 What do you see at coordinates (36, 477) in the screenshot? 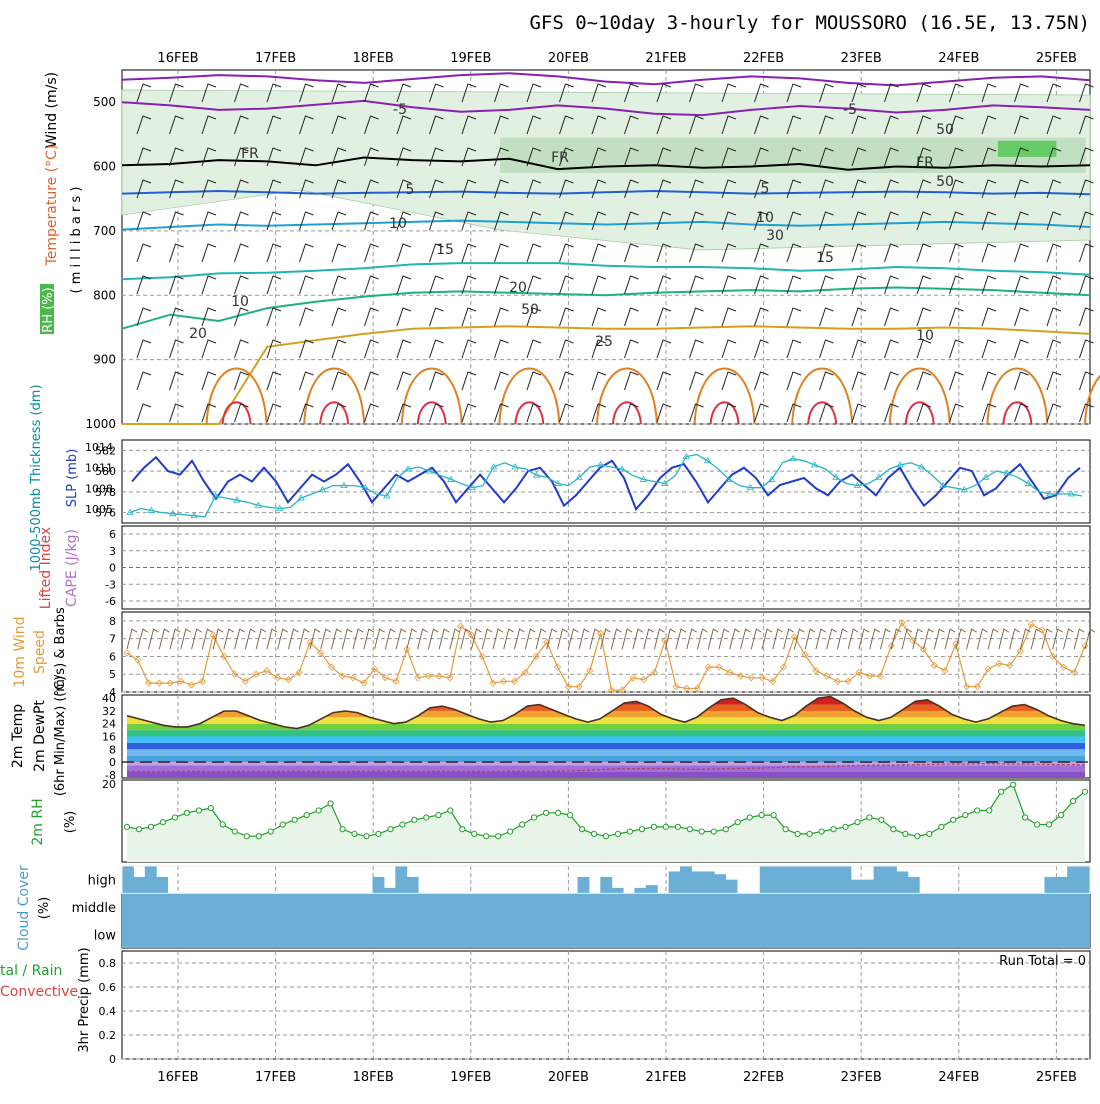
I see `label-thickness: 1000-500mb Thickness (dm)` at bounding box center [36, 477].